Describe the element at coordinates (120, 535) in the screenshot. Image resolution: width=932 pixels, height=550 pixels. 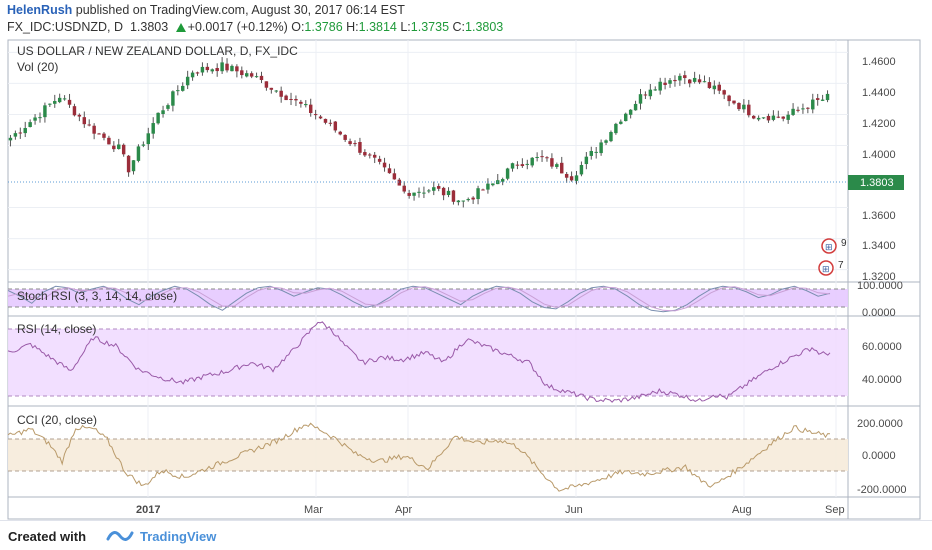
I see `tradingview-logo-icon` at that location.